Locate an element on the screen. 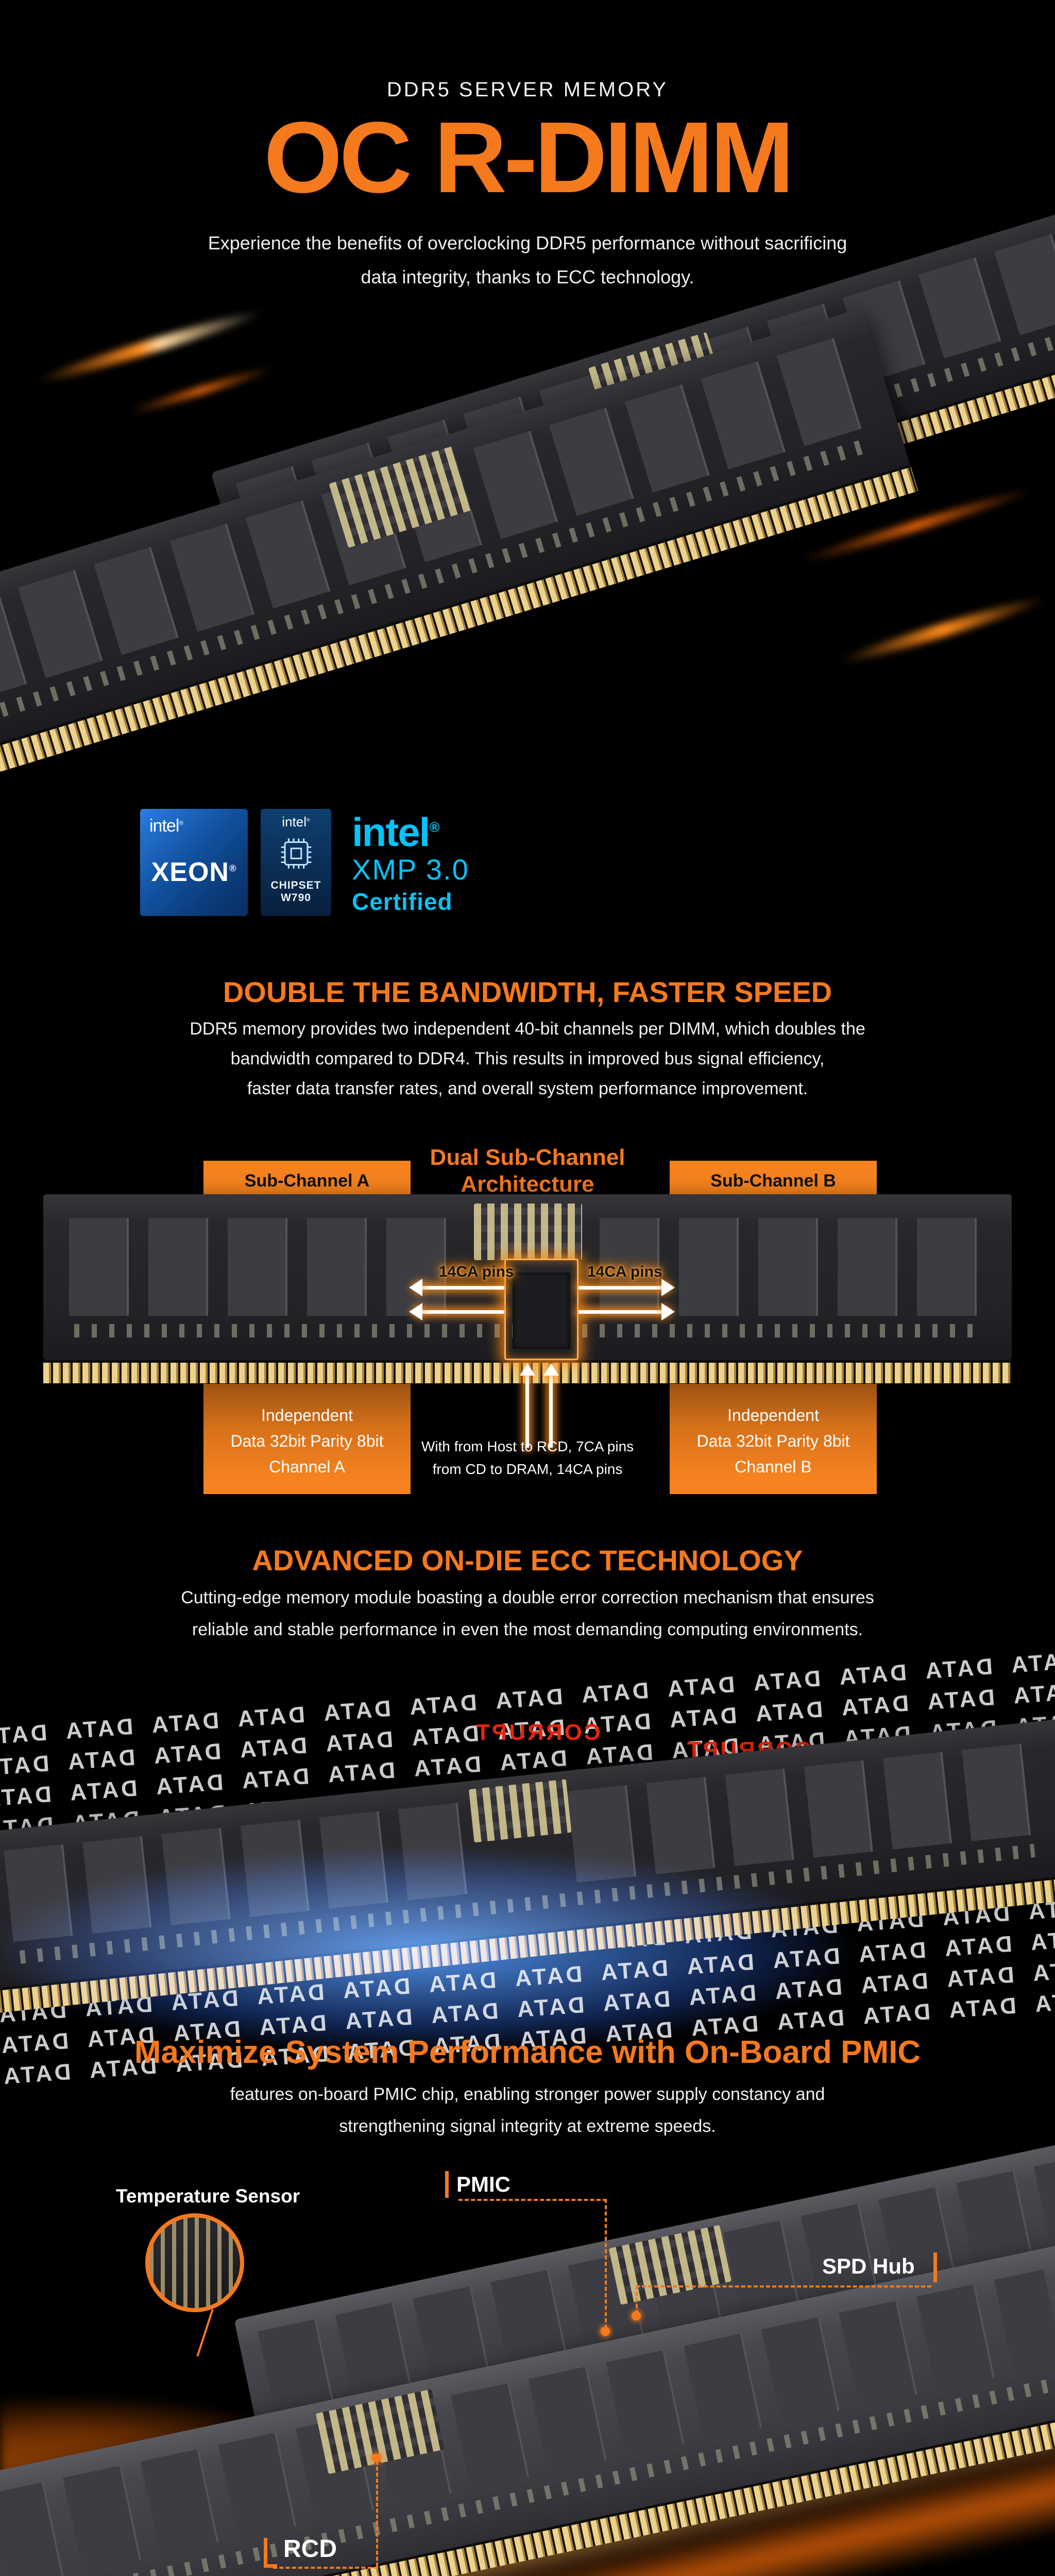  diagram-note-line1: With from Host to RCD, 7CA pins is located at coordinates (527, 1446).